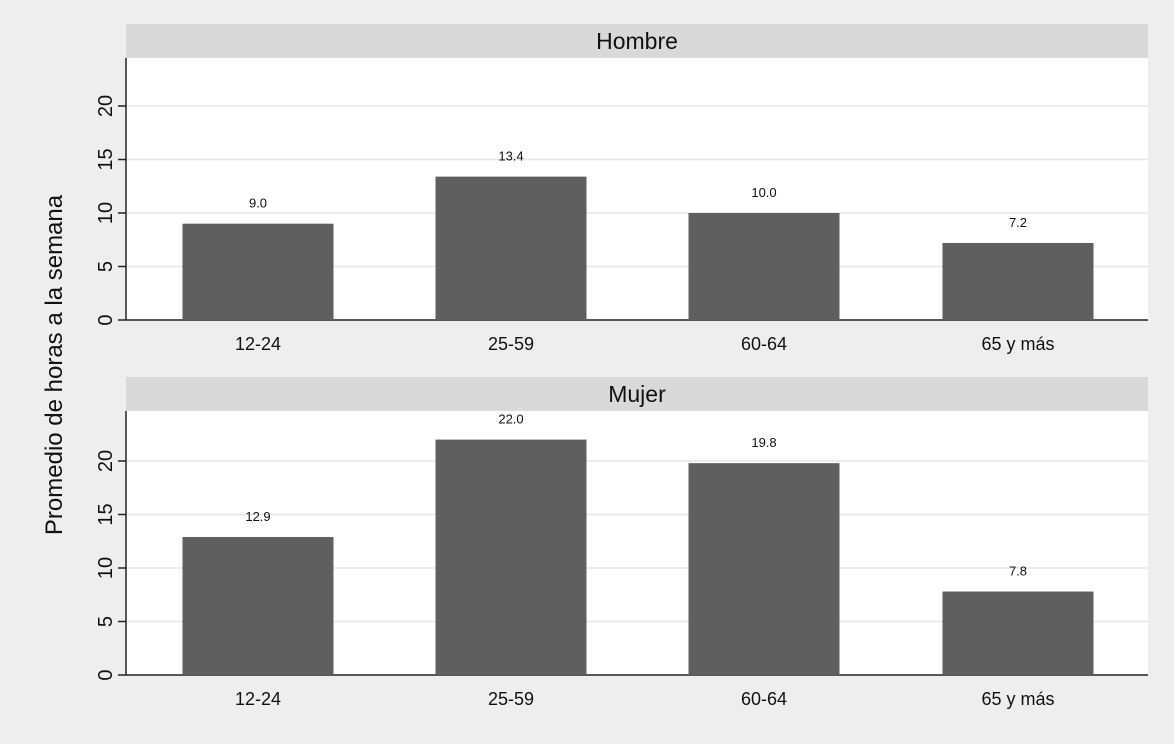 The width and height of the screenshot is (1174, 744). I want to click on data-label: 13.4, so click(510, 156).